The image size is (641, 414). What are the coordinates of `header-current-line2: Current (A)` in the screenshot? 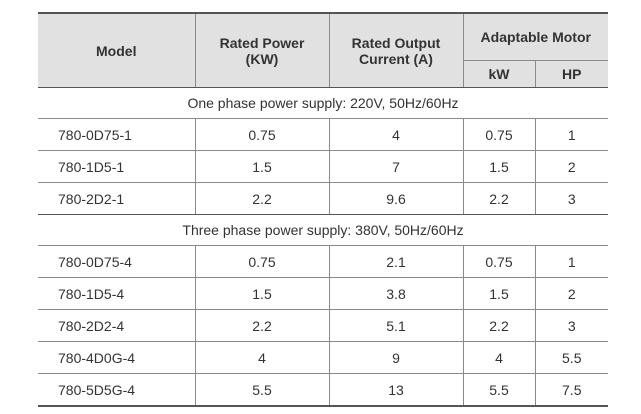 It's located at (396, 58).